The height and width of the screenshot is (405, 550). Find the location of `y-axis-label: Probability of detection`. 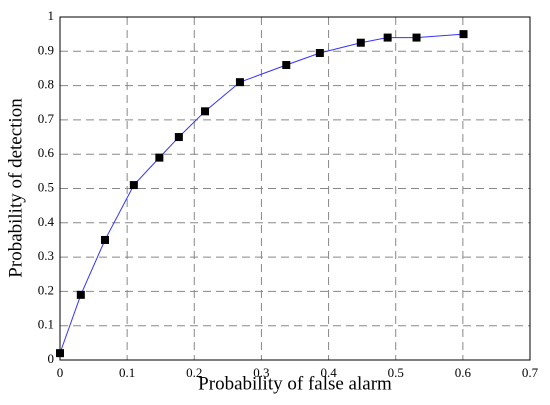

y-axis-label: Probability of detection is located at coordinates (15, 188).